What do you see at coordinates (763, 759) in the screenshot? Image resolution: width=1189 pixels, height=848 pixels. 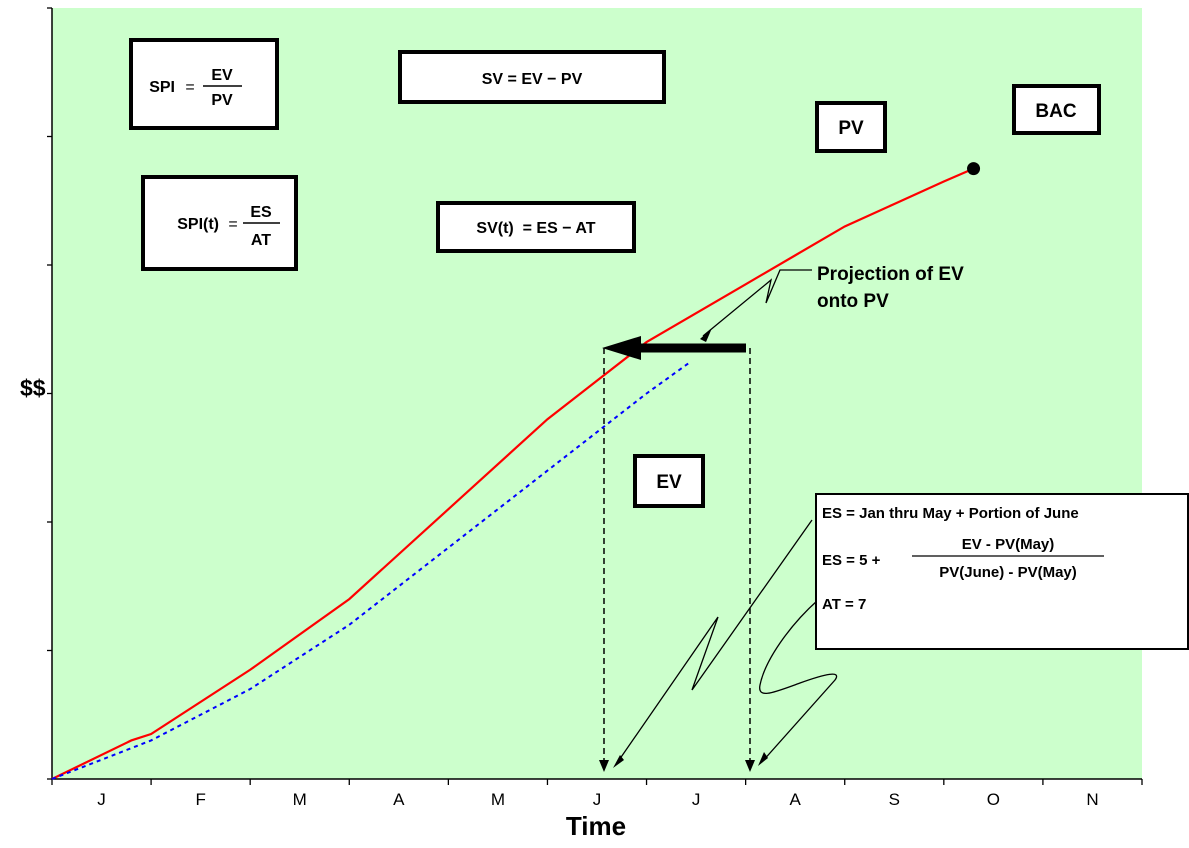 I see `at-leader-arrowhead` at bounding box center [763, 759].